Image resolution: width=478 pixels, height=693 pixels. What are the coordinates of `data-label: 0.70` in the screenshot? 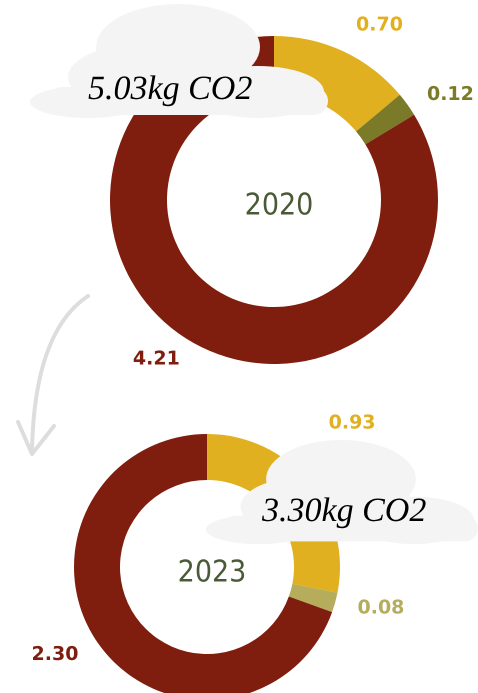 It's located at (379, 25).